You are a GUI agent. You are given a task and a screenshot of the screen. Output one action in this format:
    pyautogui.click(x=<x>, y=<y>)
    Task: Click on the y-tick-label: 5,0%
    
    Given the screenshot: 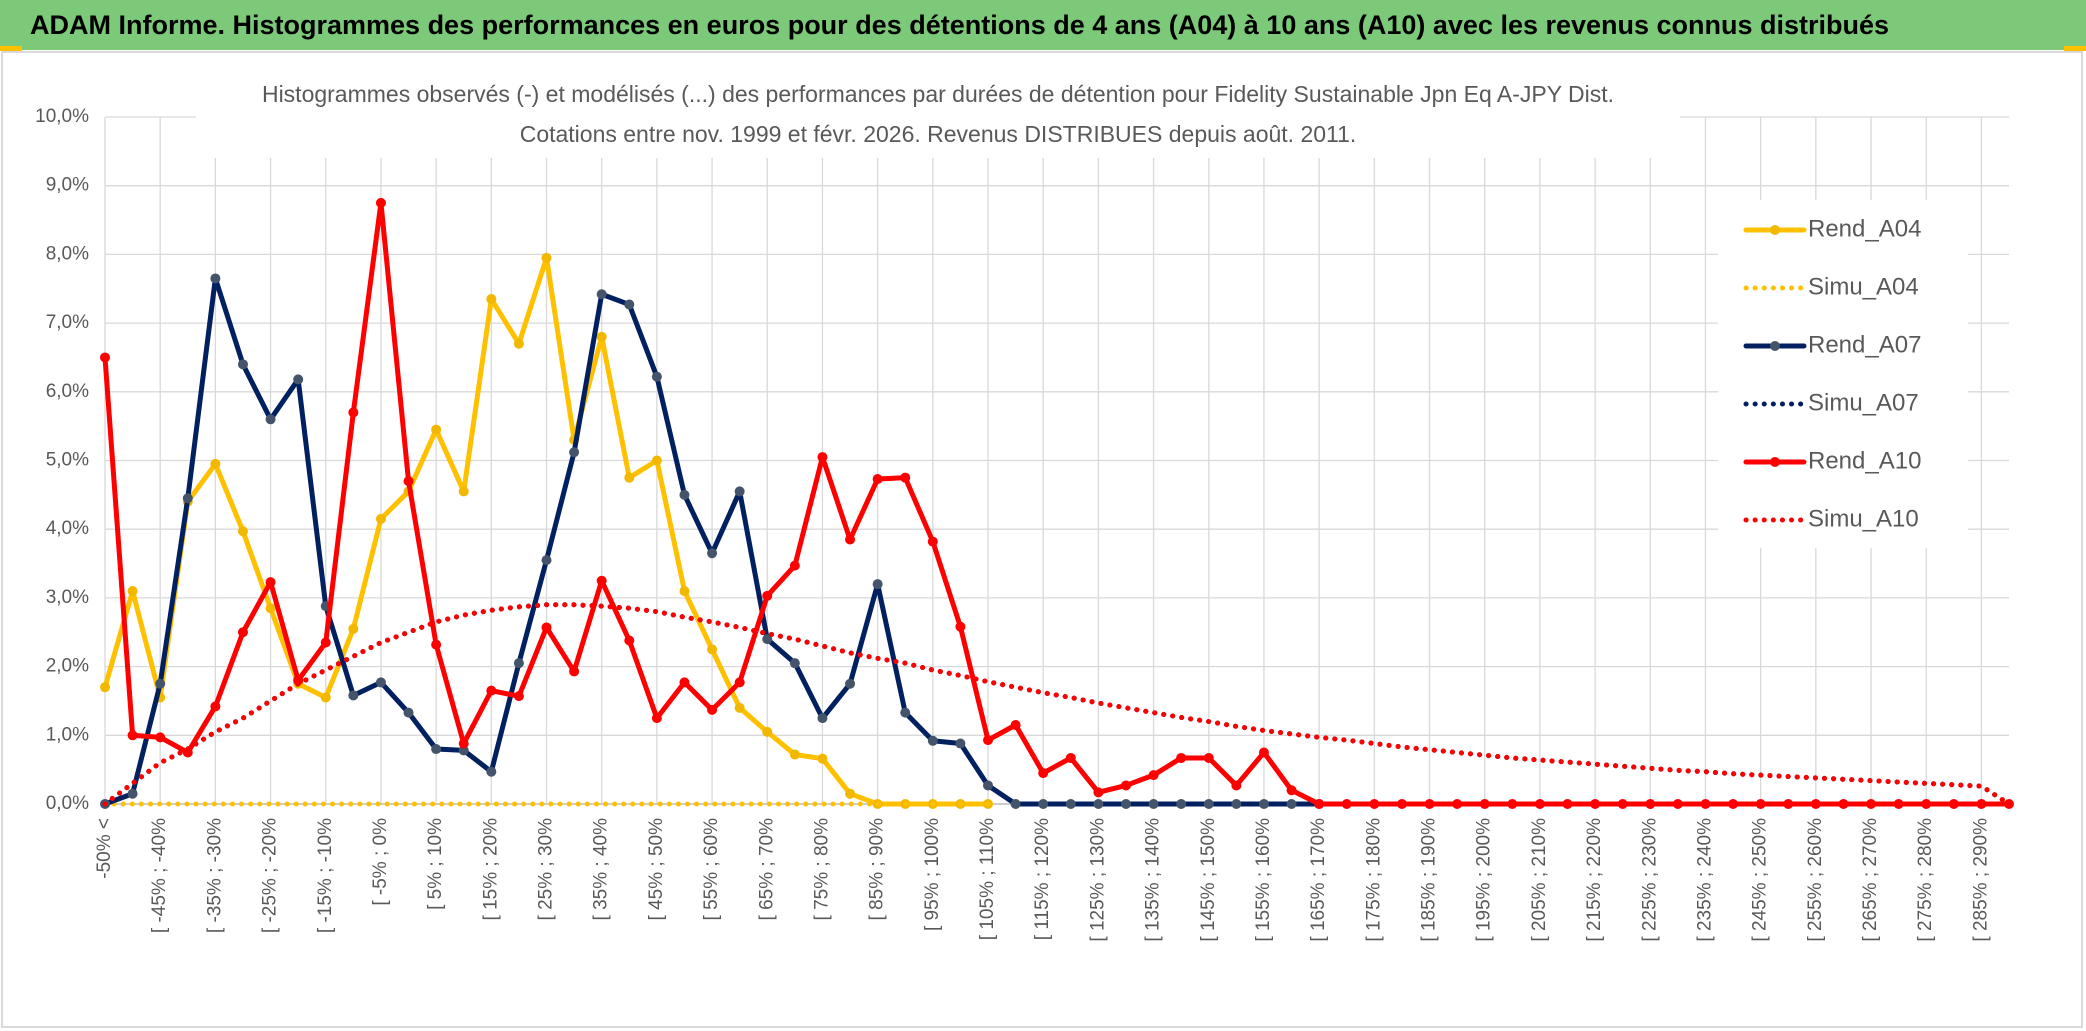 What is the action you would take?
    pyautogui.click(x=67, y=460)
    